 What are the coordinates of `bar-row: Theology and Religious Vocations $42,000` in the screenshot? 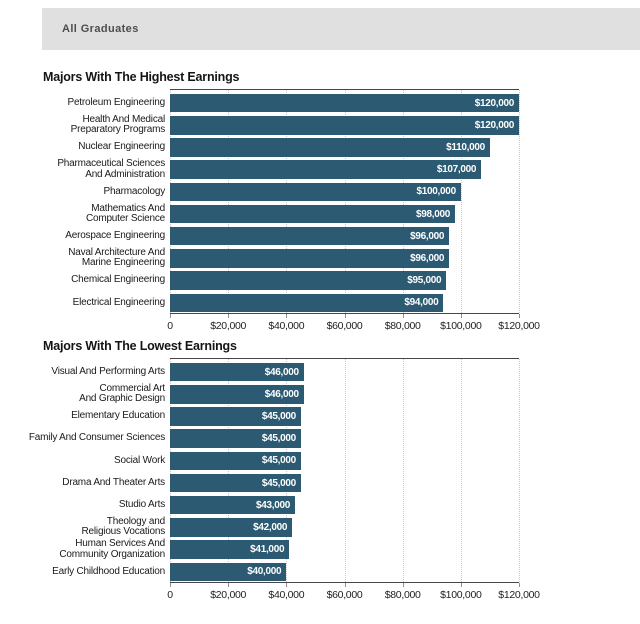 It's located at (300, 527).